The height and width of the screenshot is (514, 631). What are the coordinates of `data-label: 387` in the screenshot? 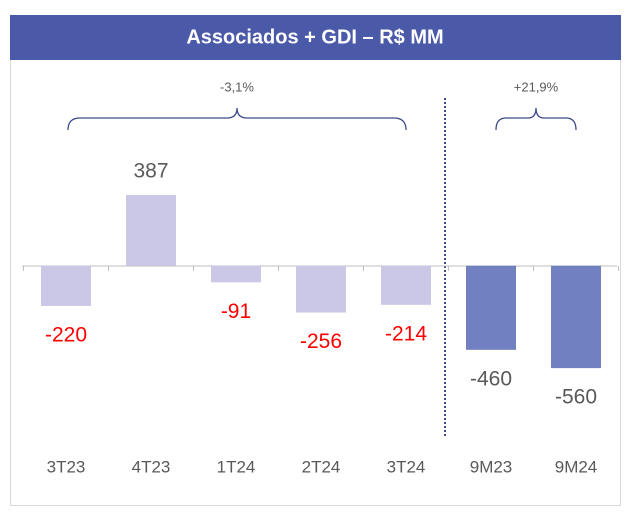 It's located at (150, 170).